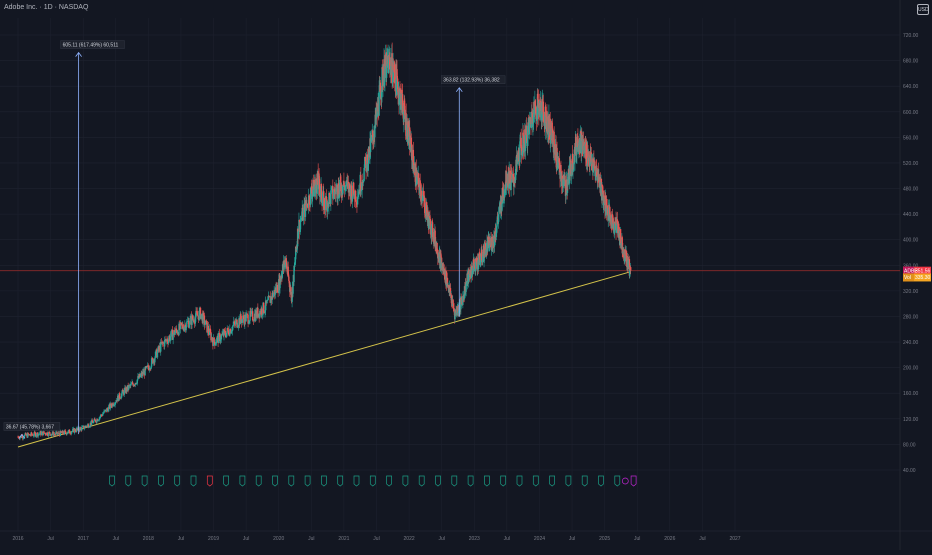 The height and width of the screenshot is (555, 932). Describe the element at coordinates (923, 9) in the screenshot. I see `currency-button: USD` at that location.